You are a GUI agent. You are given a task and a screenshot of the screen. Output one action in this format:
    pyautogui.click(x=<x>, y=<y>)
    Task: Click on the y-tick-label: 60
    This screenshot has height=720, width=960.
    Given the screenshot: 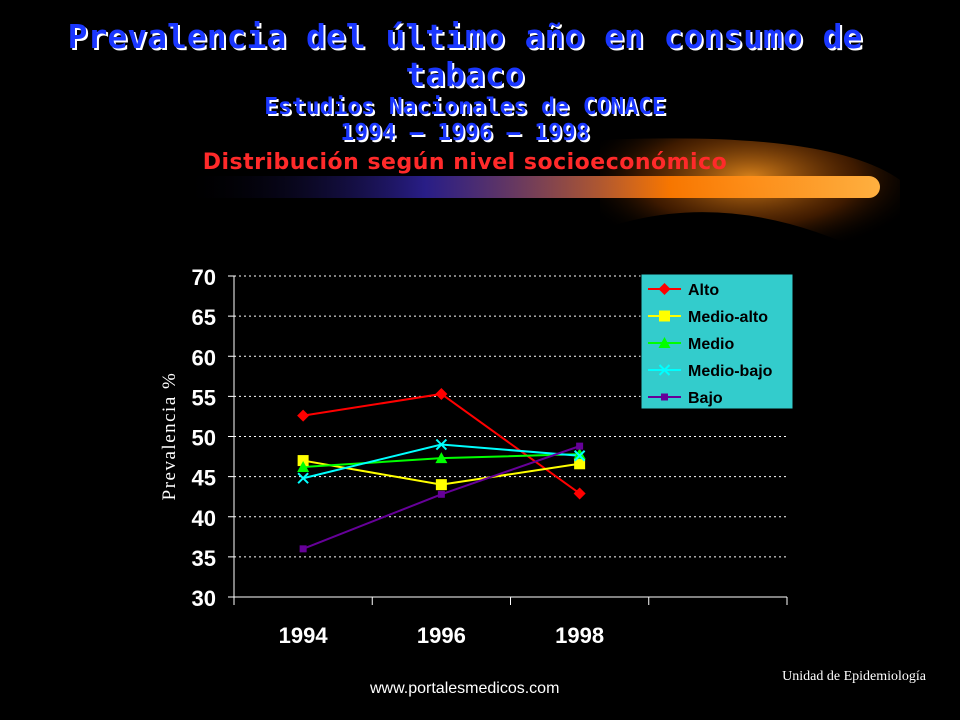 What is the action you would take?
    pyautogui.click(x=204, y=357)
    